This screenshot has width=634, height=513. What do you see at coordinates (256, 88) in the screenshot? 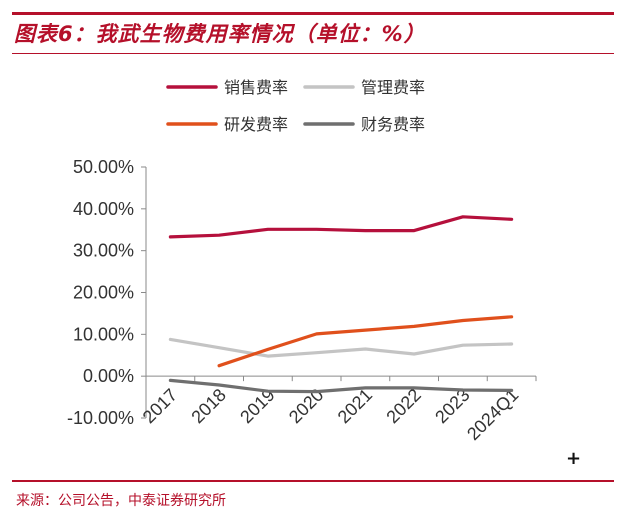
I see `legend-label: 销售费率` at bounding box center [256, 88].